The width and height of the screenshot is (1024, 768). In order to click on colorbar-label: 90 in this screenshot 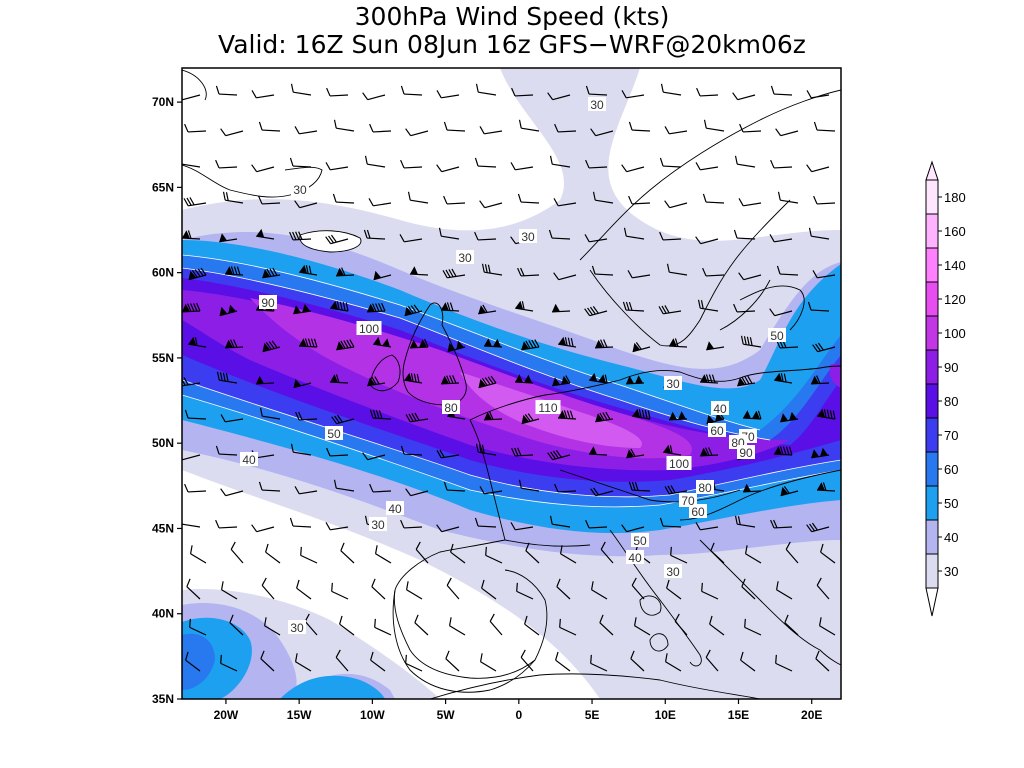, I will do `click(951, 367)`.